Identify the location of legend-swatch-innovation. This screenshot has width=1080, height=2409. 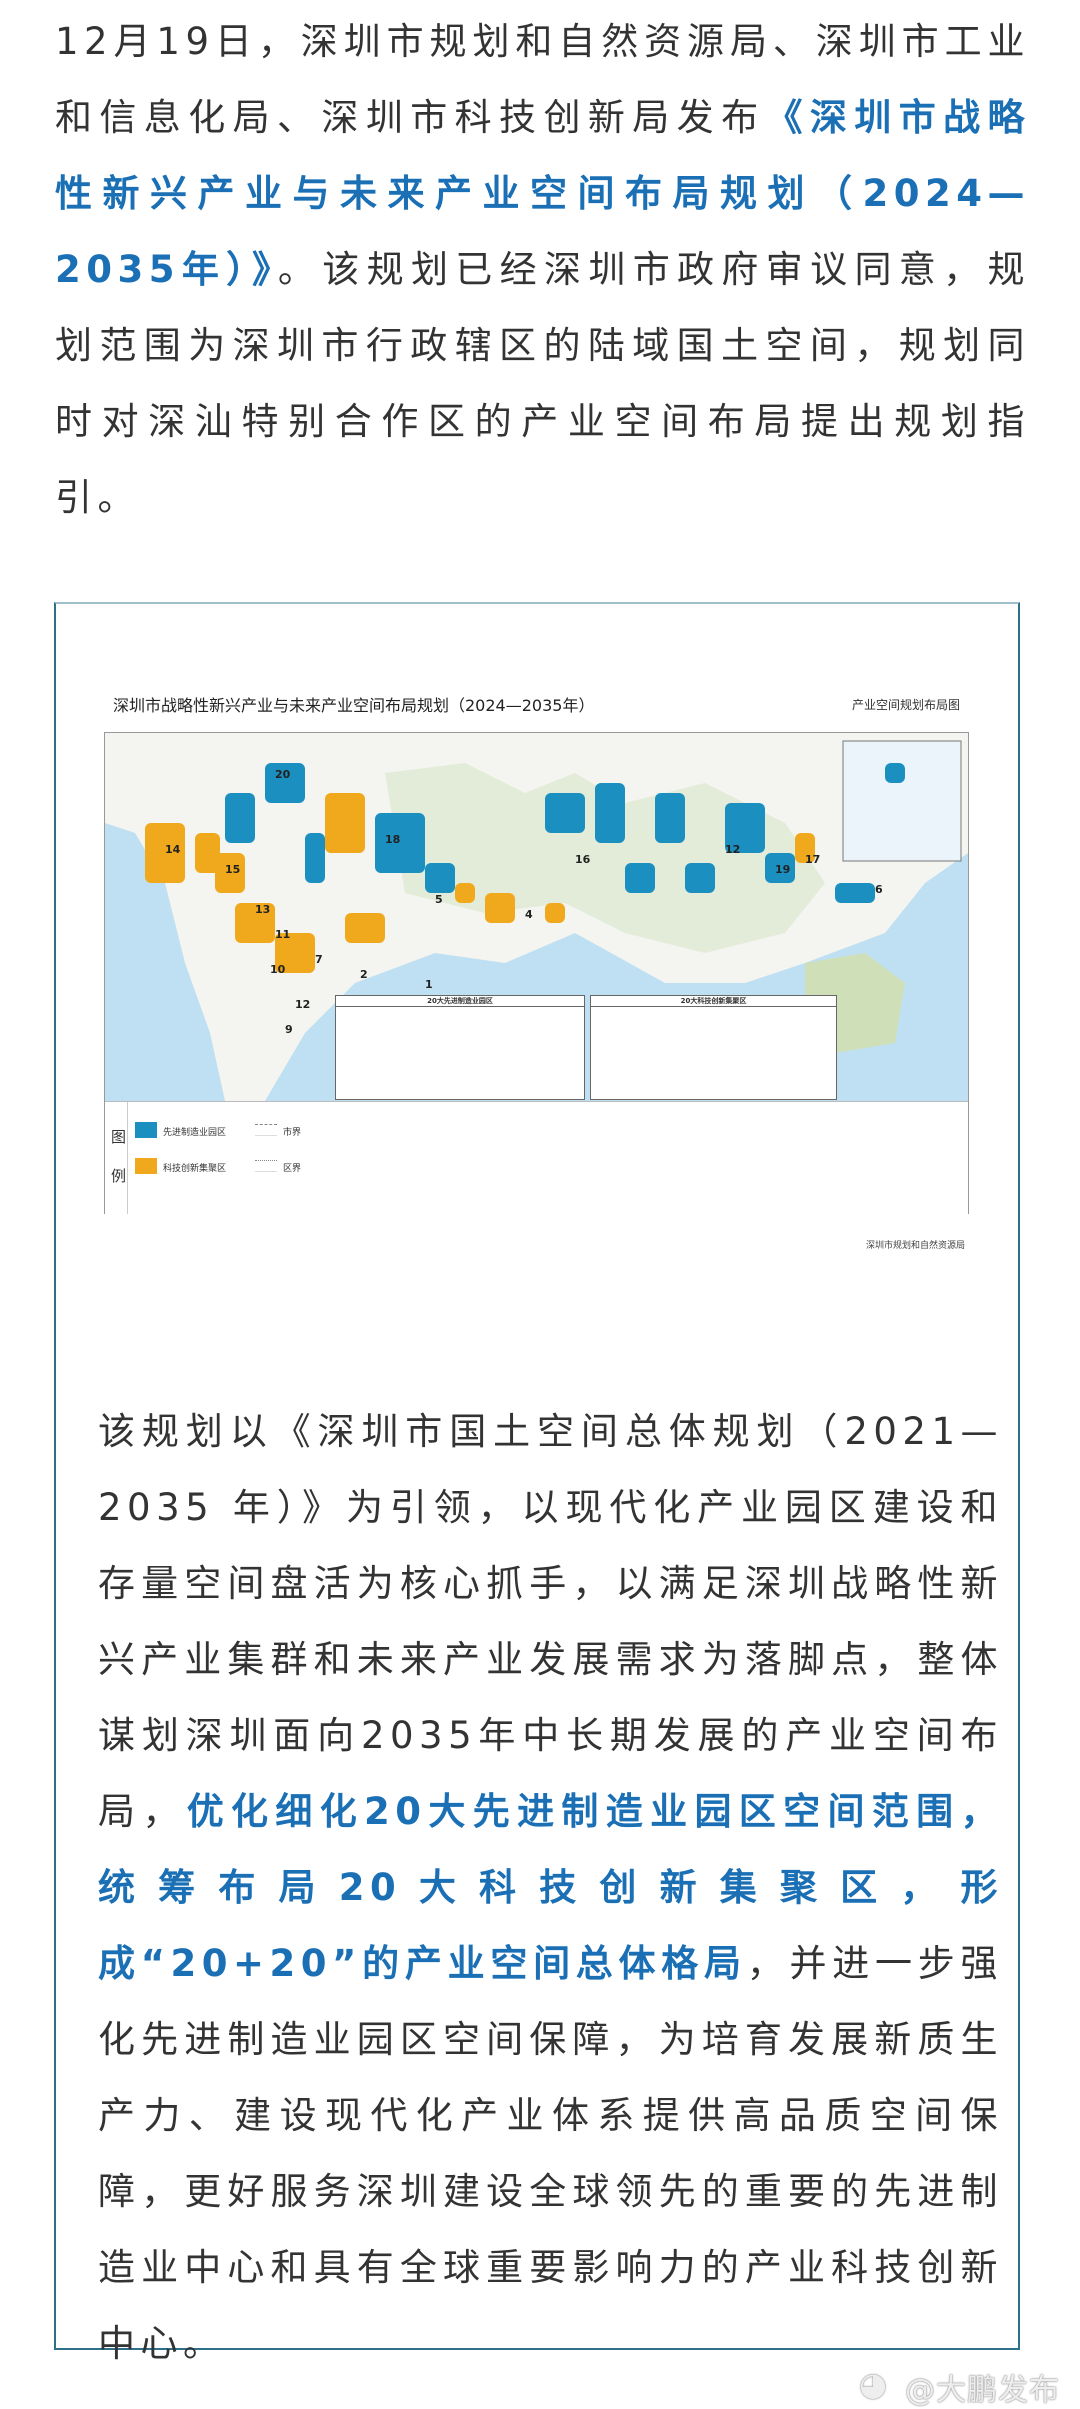
(146, 1166).